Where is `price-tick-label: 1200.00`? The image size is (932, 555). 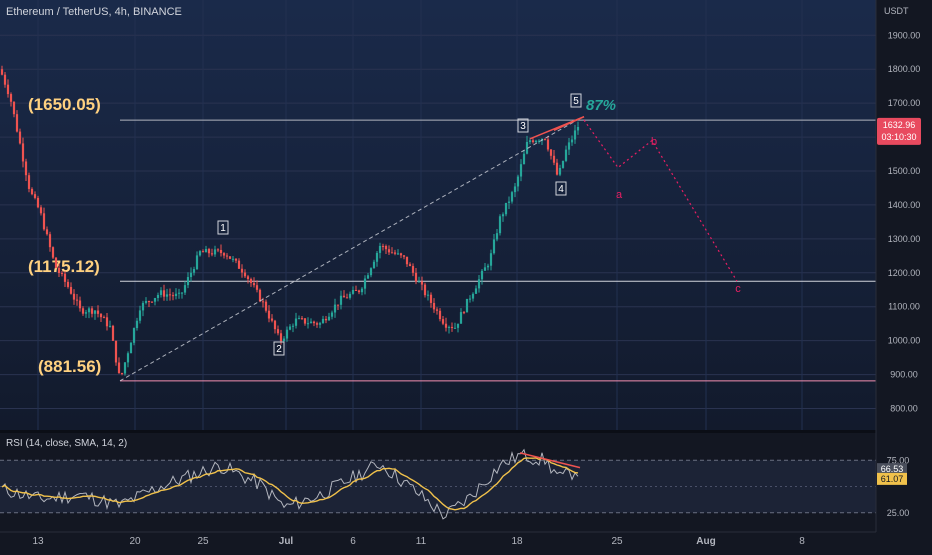
price-tick-label: 1200.00 is located at coordinates (904, 273).